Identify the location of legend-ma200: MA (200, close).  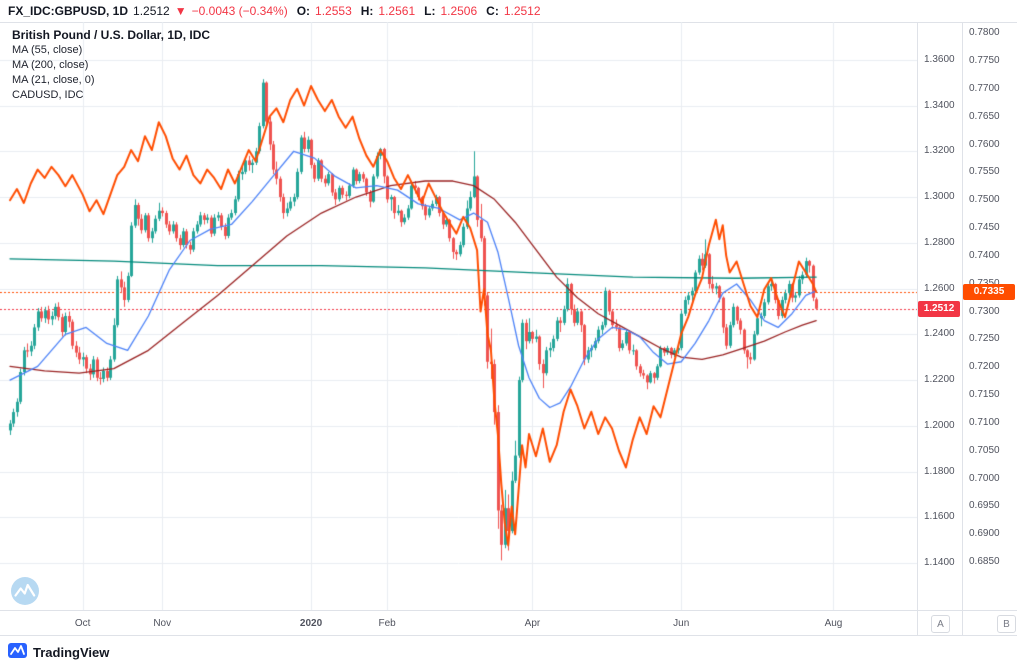
(50, 65).